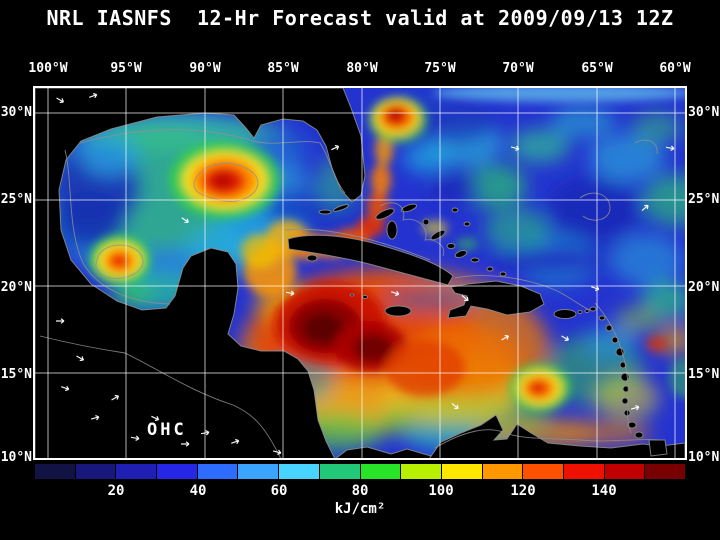 The image size is (720, 540). I want to click on land-lesser-antilles, so click(610, 372).